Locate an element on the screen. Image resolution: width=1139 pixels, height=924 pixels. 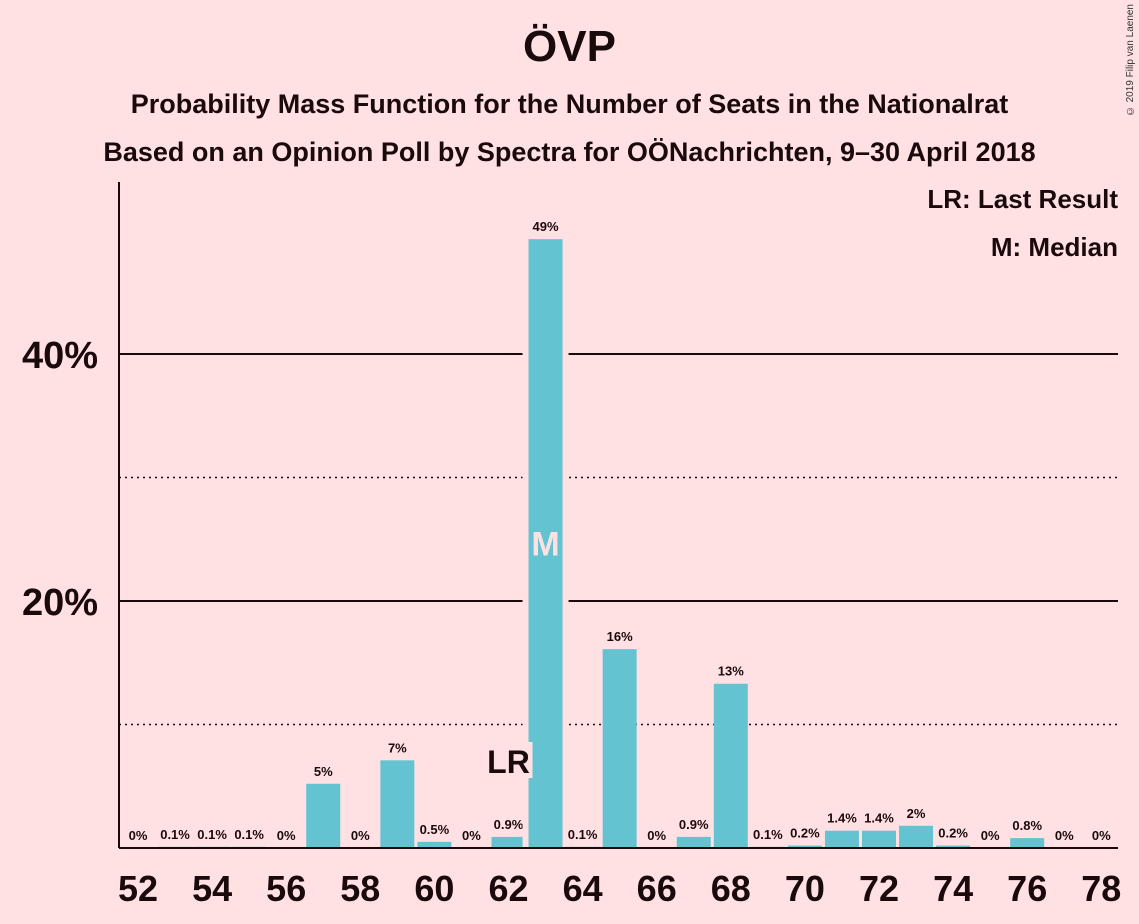
x-tick-label: 72 is located at coordinates (879, 888).